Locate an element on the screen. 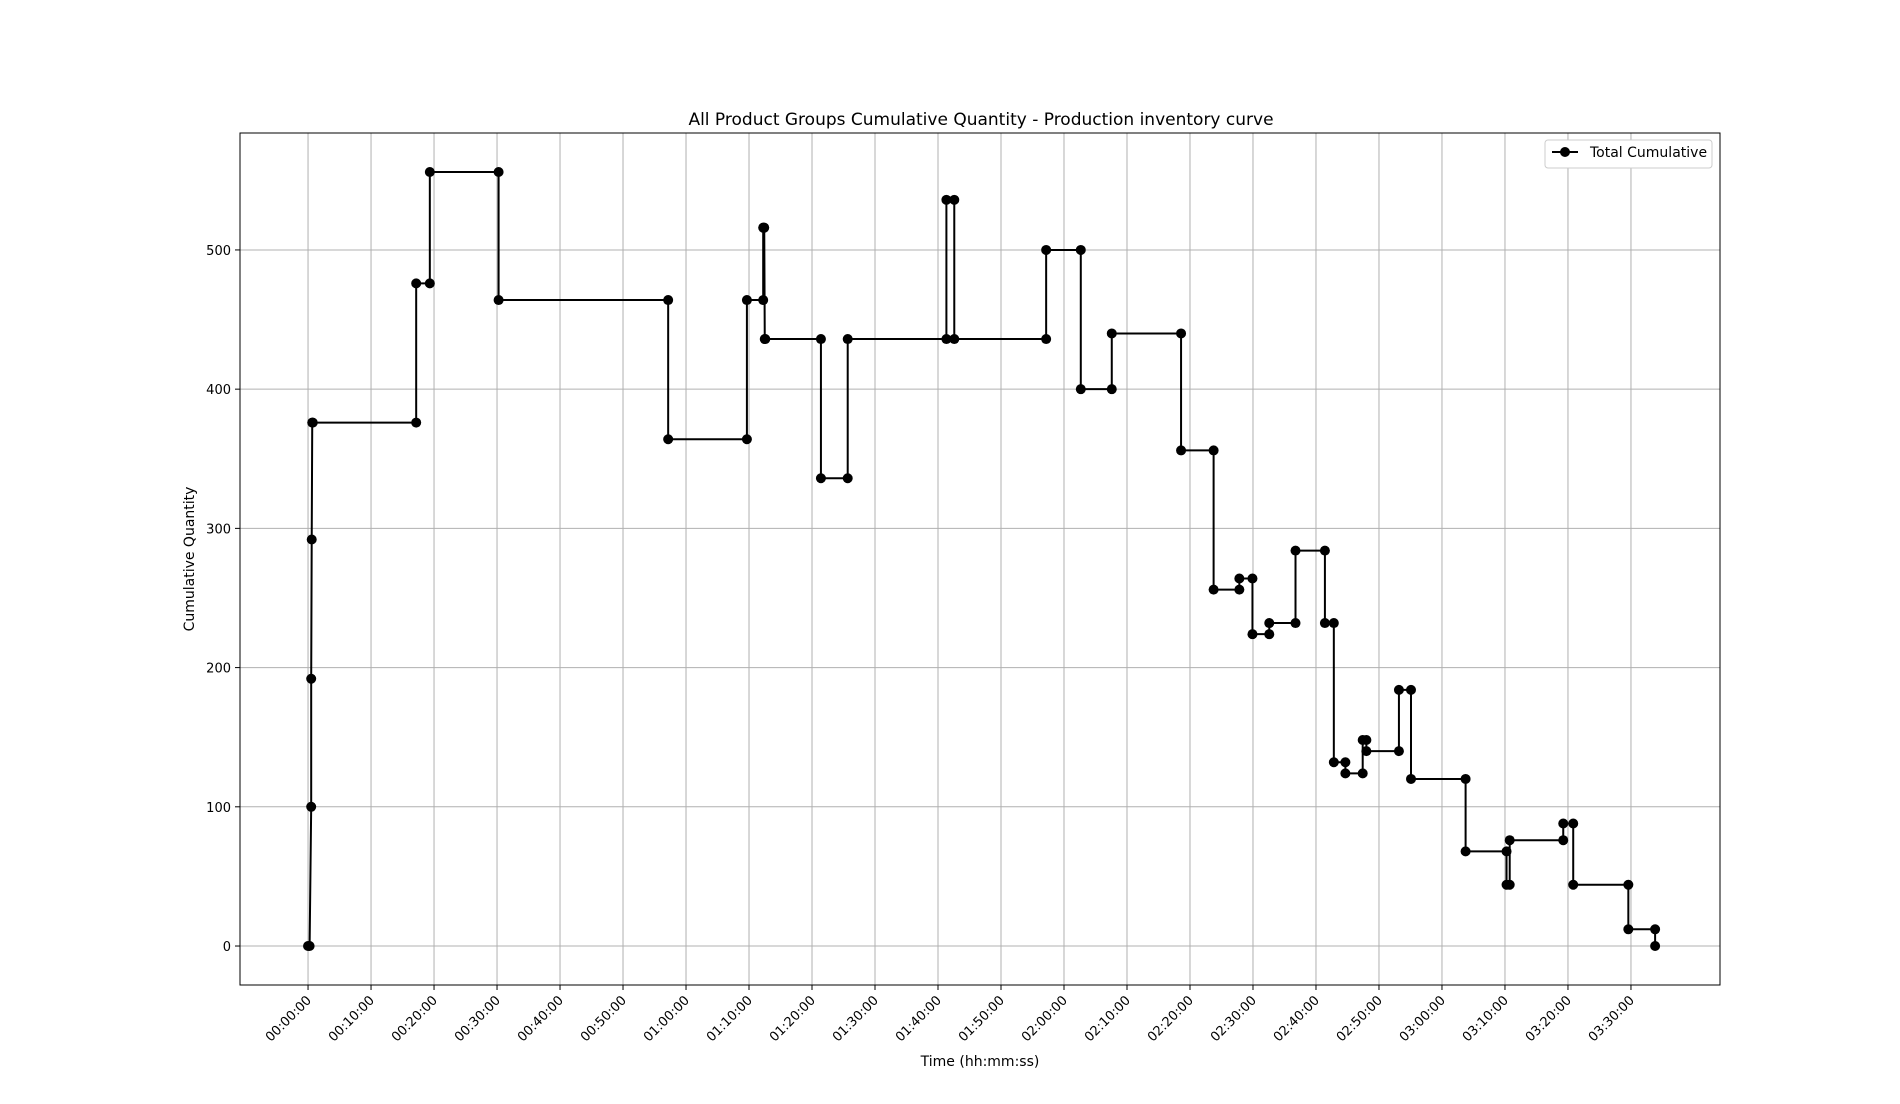 The height and width of the screenshot is (1104, 1900). y-tick-label: 0 is located at coordinates (227, 947).